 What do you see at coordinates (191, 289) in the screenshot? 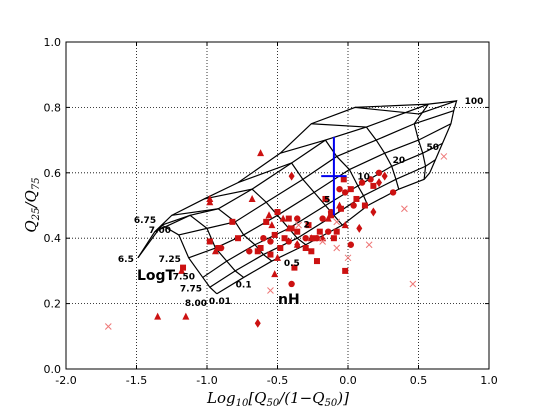
I see `logT-label: 7.75` at bounding box center [191, 289].